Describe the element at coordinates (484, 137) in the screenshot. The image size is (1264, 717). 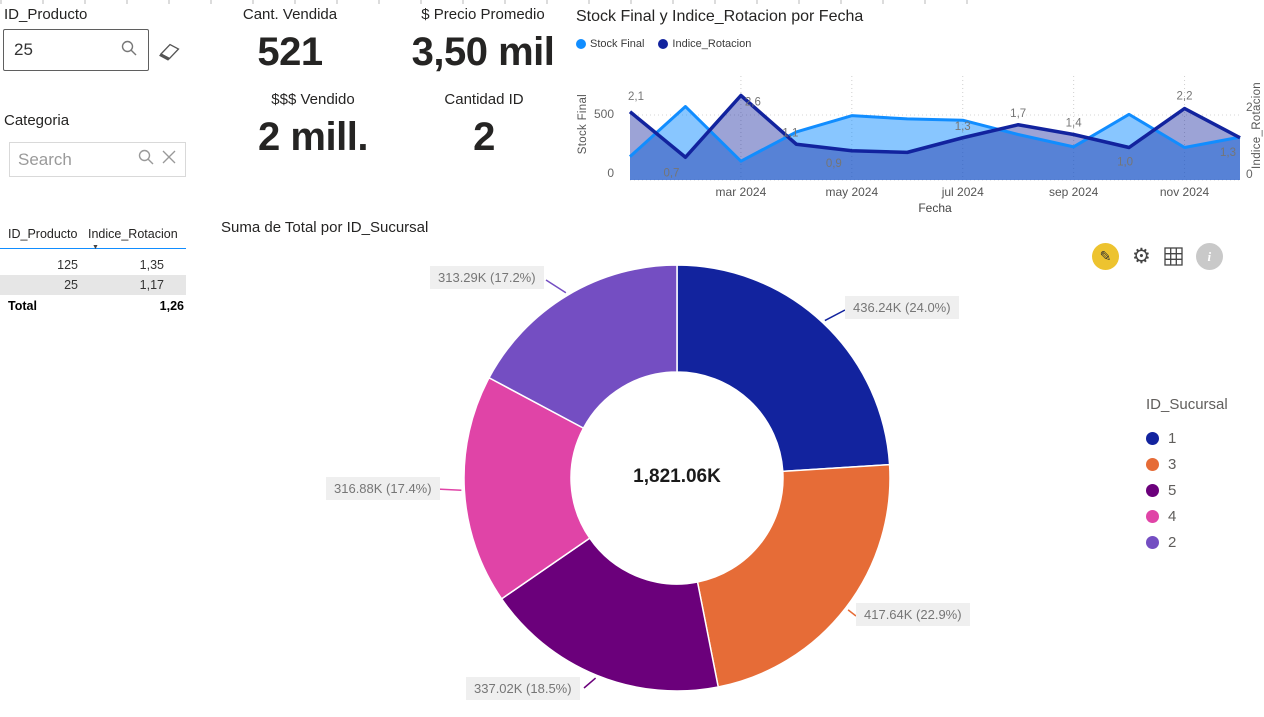
I see `kpi-value: 2` at that location.